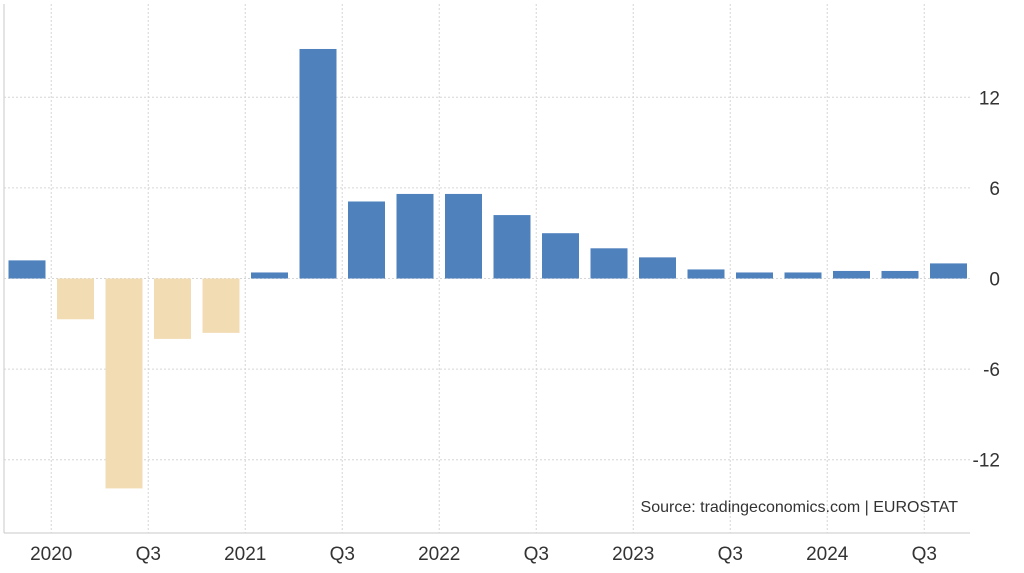 The image size is (1024, 573). What do you see at coordinates (318, 163) in the screenshot?
I see `bar-2021-q2` at bounding box center [318, 163].